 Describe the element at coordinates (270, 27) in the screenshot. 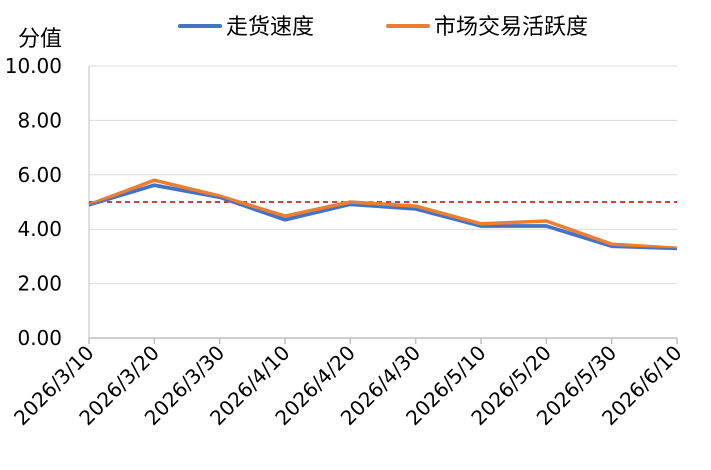

I see `legend-label-0: 走货速度` at that location.